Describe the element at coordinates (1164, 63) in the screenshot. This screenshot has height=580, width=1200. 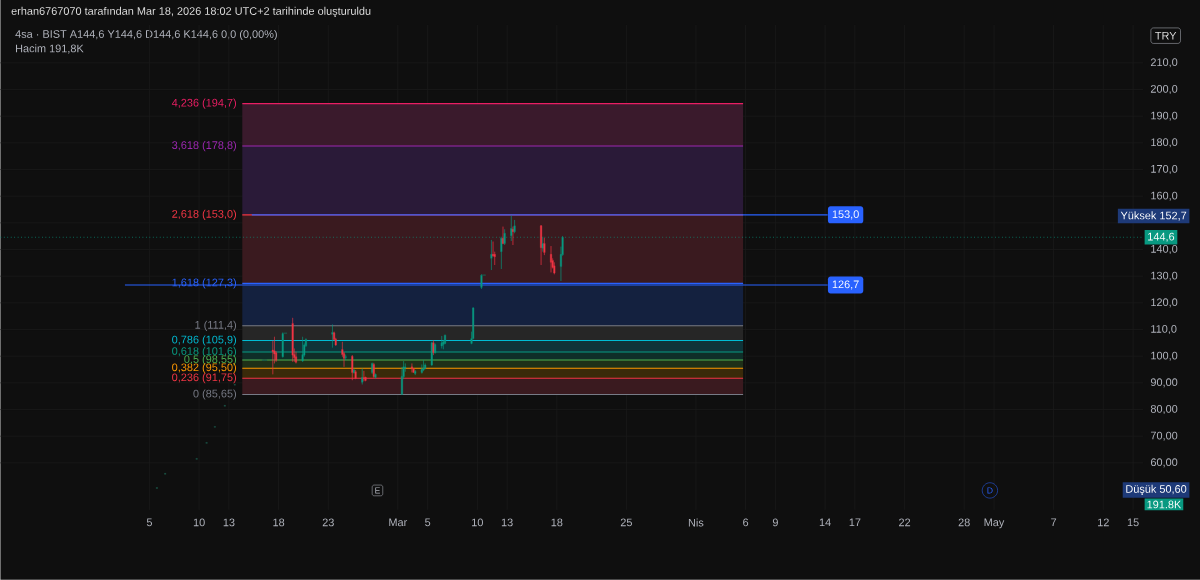
I see `y-tick-label: 210,0` at that location.